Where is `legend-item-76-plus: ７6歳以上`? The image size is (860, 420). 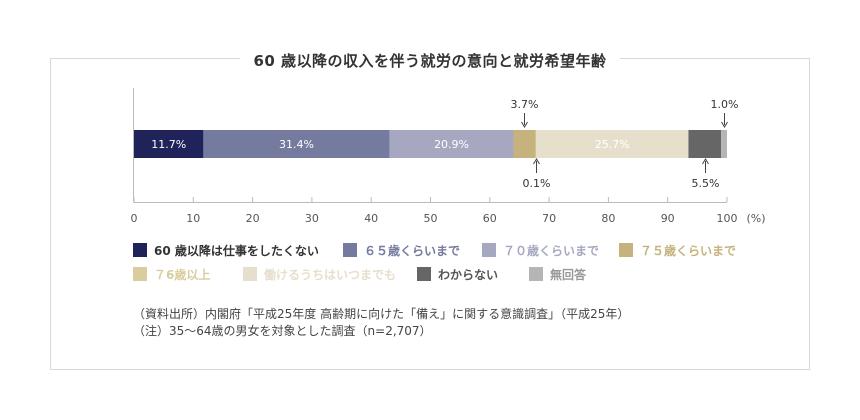 legend-item-76-plus: ７6歳以上 is located at coordinates (171, 274).